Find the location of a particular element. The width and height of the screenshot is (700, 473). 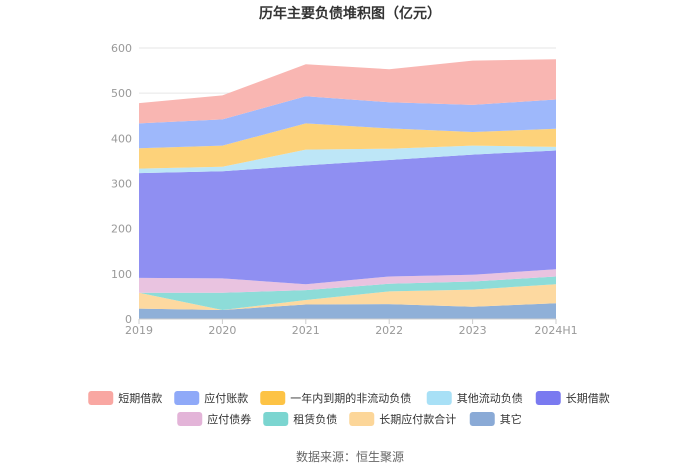

chart-title: 历年主要负债堆积图（亿元） is located at coordinates (350, 13).